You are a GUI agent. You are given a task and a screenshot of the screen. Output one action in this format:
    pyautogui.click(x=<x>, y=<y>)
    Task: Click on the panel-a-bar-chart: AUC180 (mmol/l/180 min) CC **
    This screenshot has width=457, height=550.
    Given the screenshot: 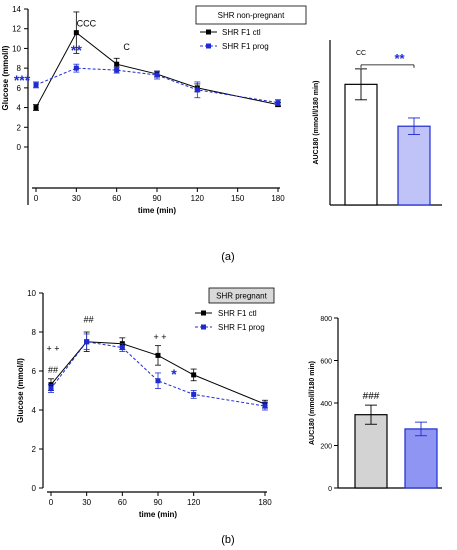 What is the action you would take?
    pyautogui.click(x=377, y=123)
    